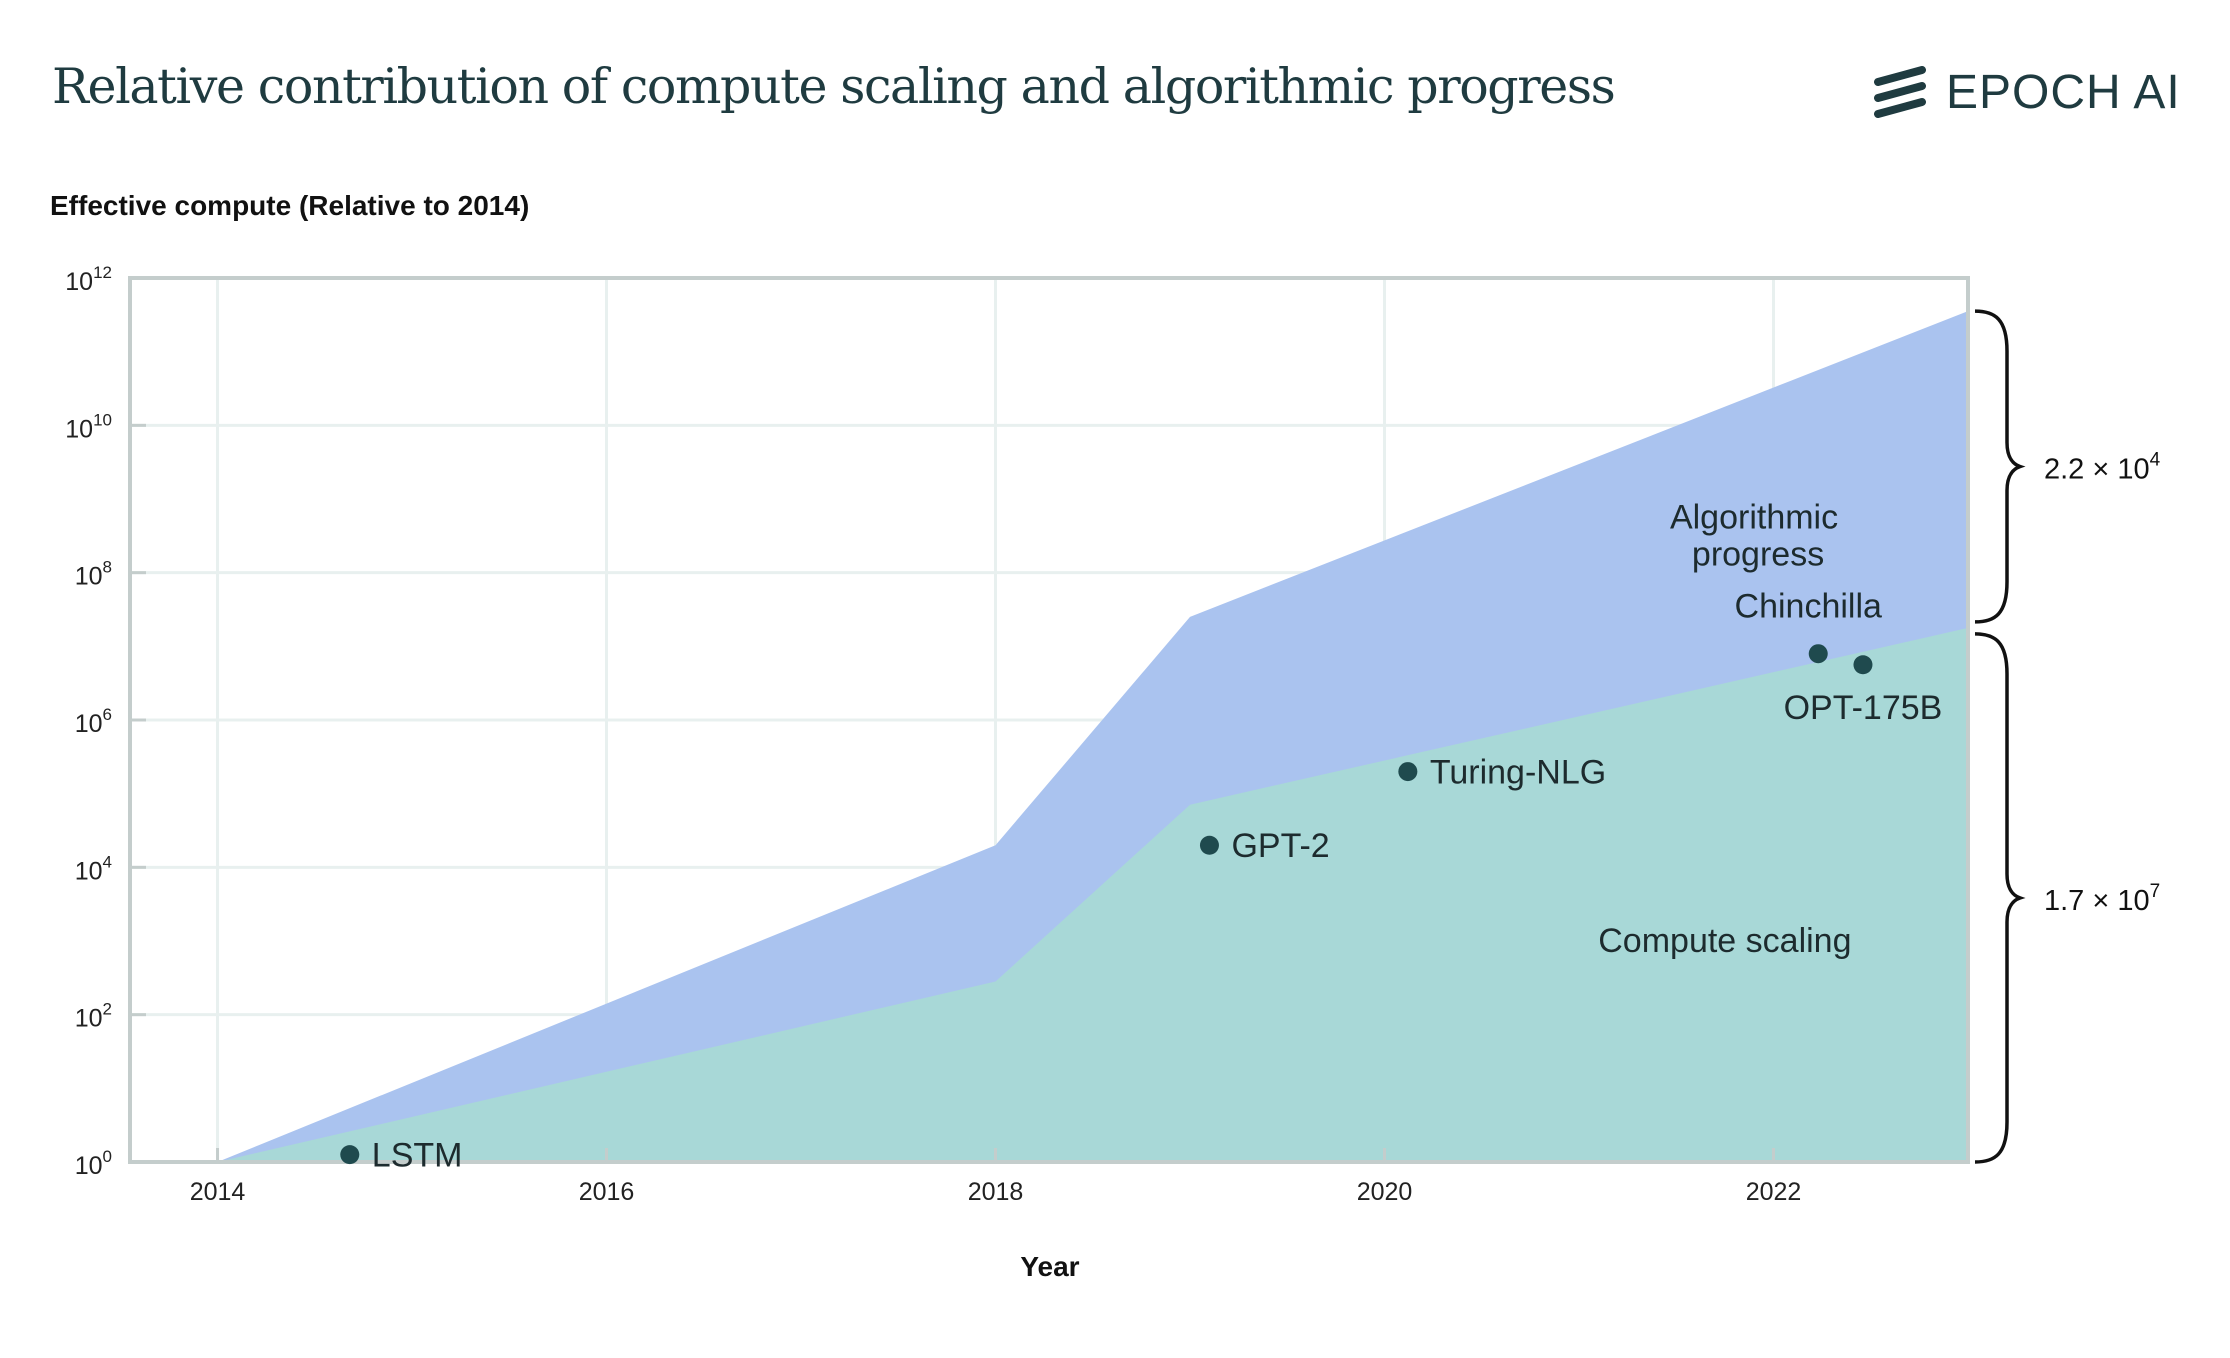 This screenshot has width=2230, height=1358. What do you see at coordinates (1385, 1192) in the screenshot?
I see `x-tick-label: 2020` at bounding box center [1385, 1192].